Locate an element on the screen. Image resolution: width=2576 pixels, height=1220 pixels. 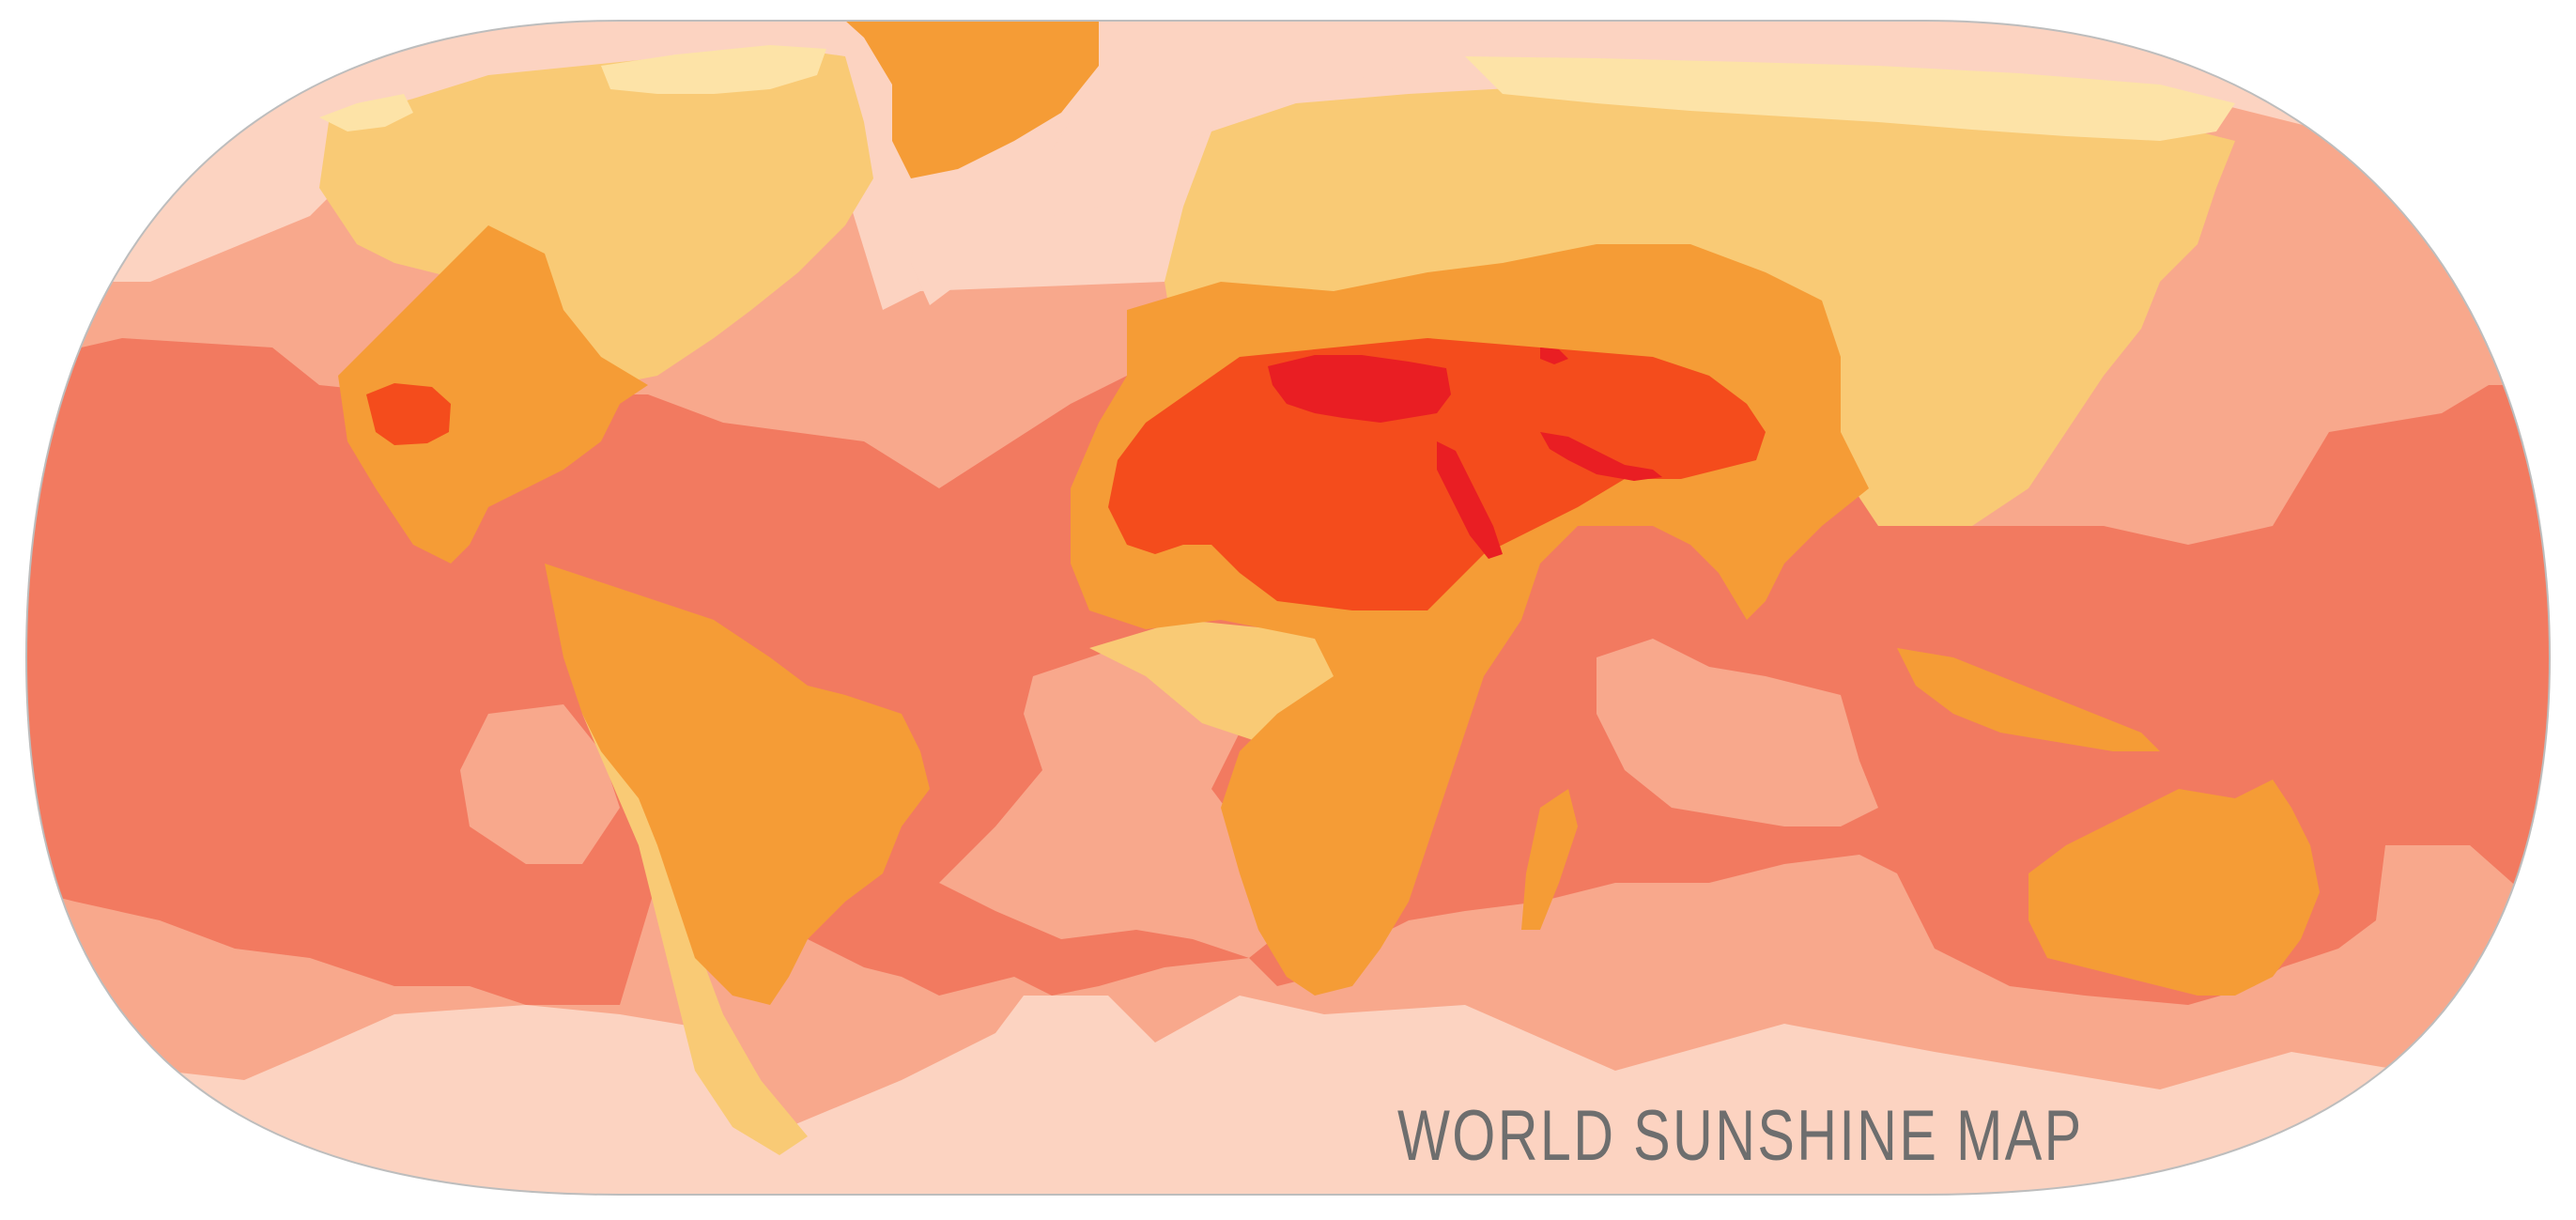
zone-high-greenland is located at coordinates (972, 100).